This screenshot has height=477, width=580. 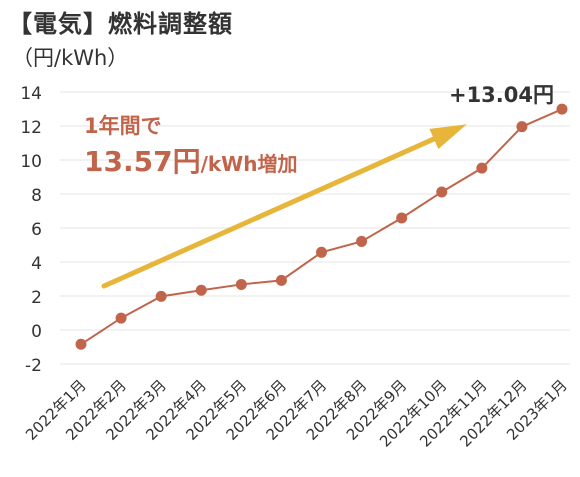 What do you see at coordinates (123, 126) in the screenshot?
I see `annotation-period-text: 1年間で` at bounding box center [123, 126].